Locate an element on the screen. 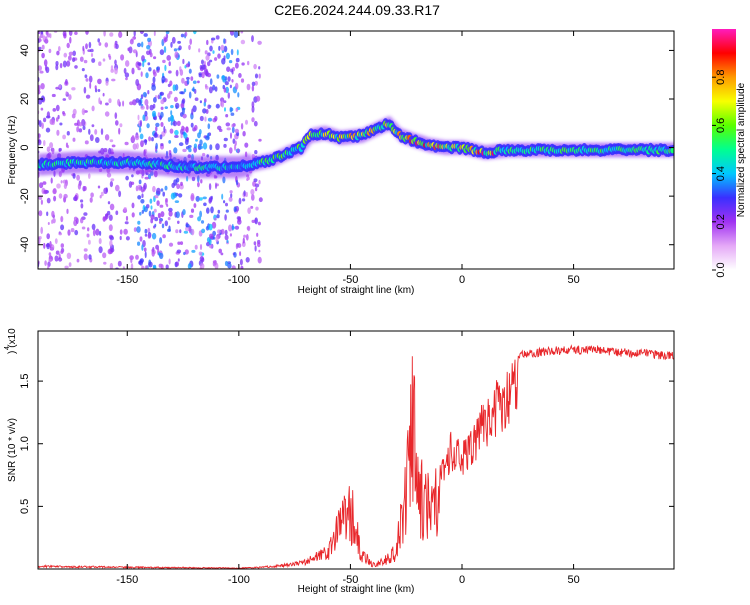 The image size is (750, 605). spectrogram-noise is located at coordinates (150, 150).